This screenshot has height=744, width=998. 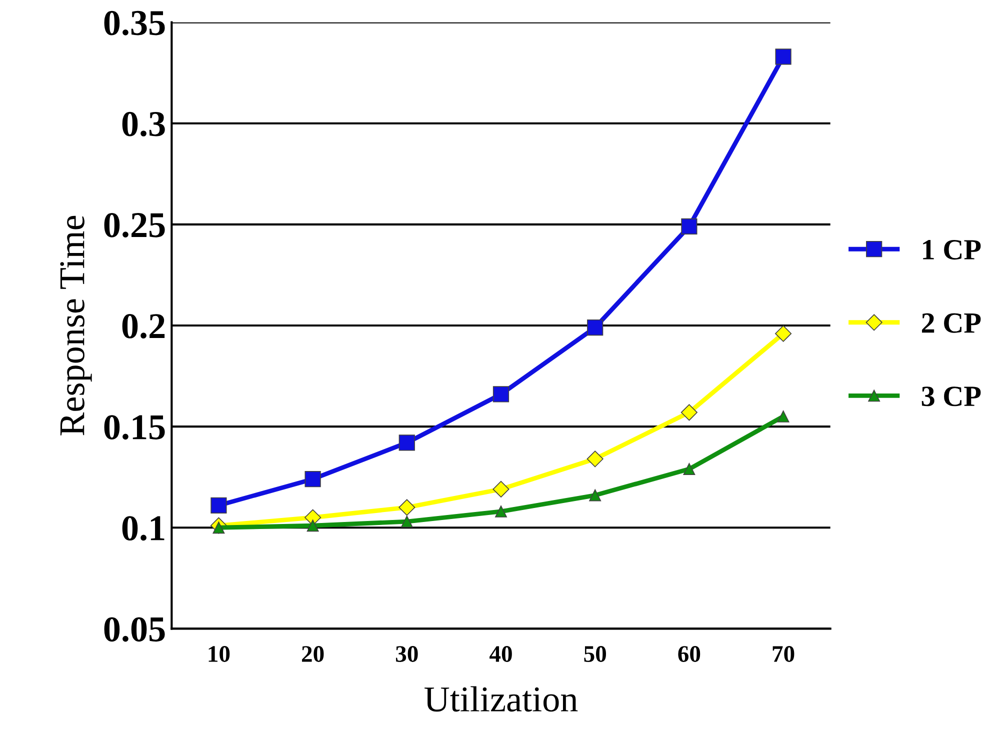 What do you see at coordinates (951, 323) in the screenshot?
I see `legend-label: 2 CP` at bounding box center [951, 323].